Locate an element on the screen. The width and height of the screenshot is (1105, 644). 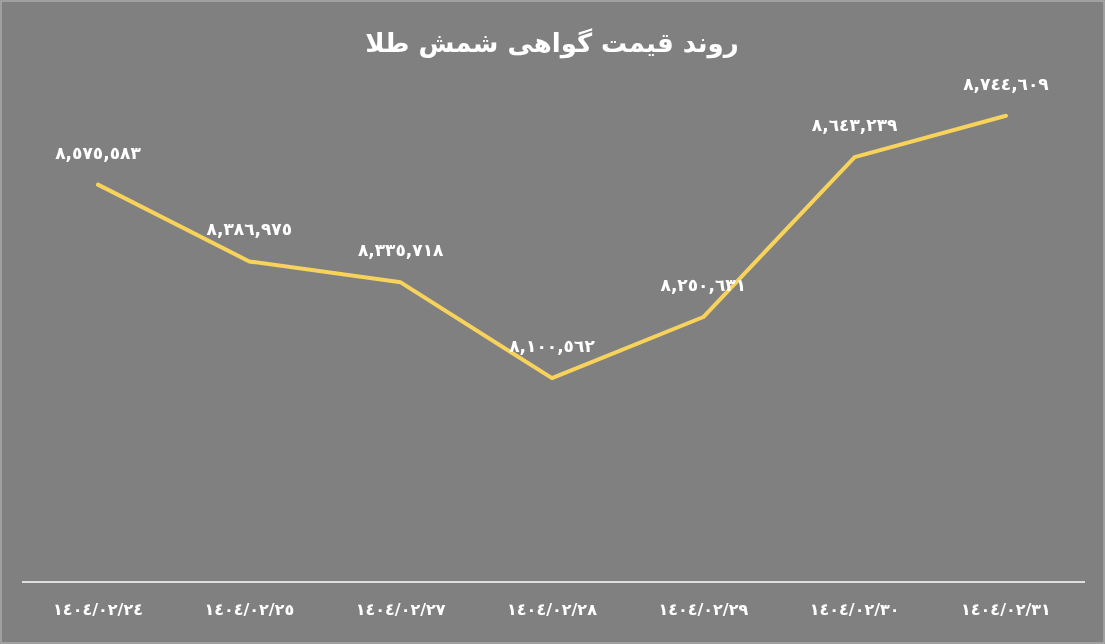
data-label: ٨,٣٨٦,٩٧٥ is located at coordinates (249, 229).